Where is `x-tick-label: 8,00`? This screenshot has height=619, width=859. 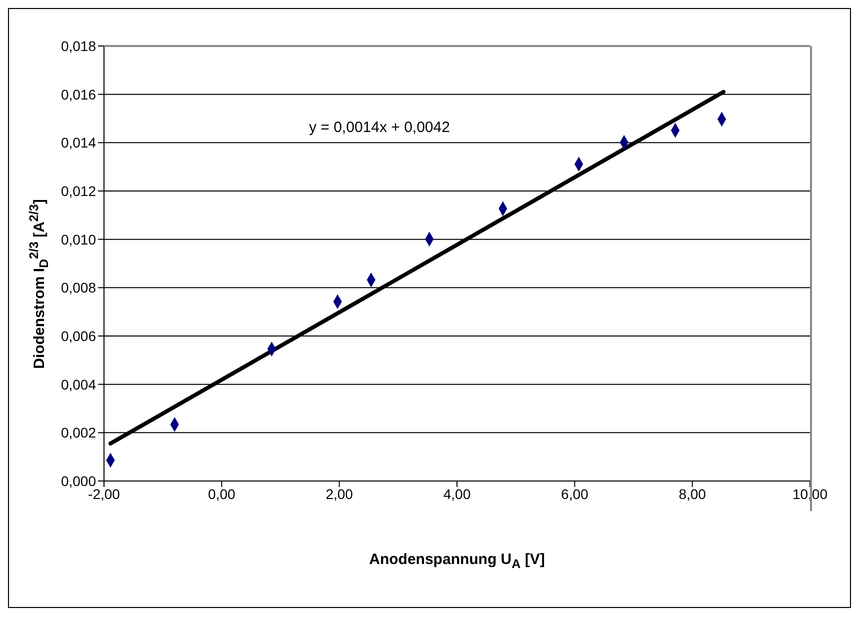
x-tick-label: 8,00 is located at coordinates (692, 494).